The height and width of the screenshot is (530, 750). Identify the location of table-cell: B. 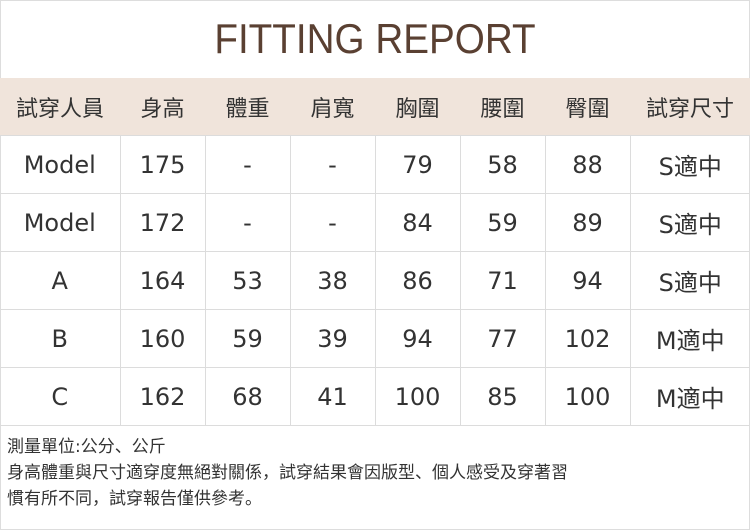
(60, 338).